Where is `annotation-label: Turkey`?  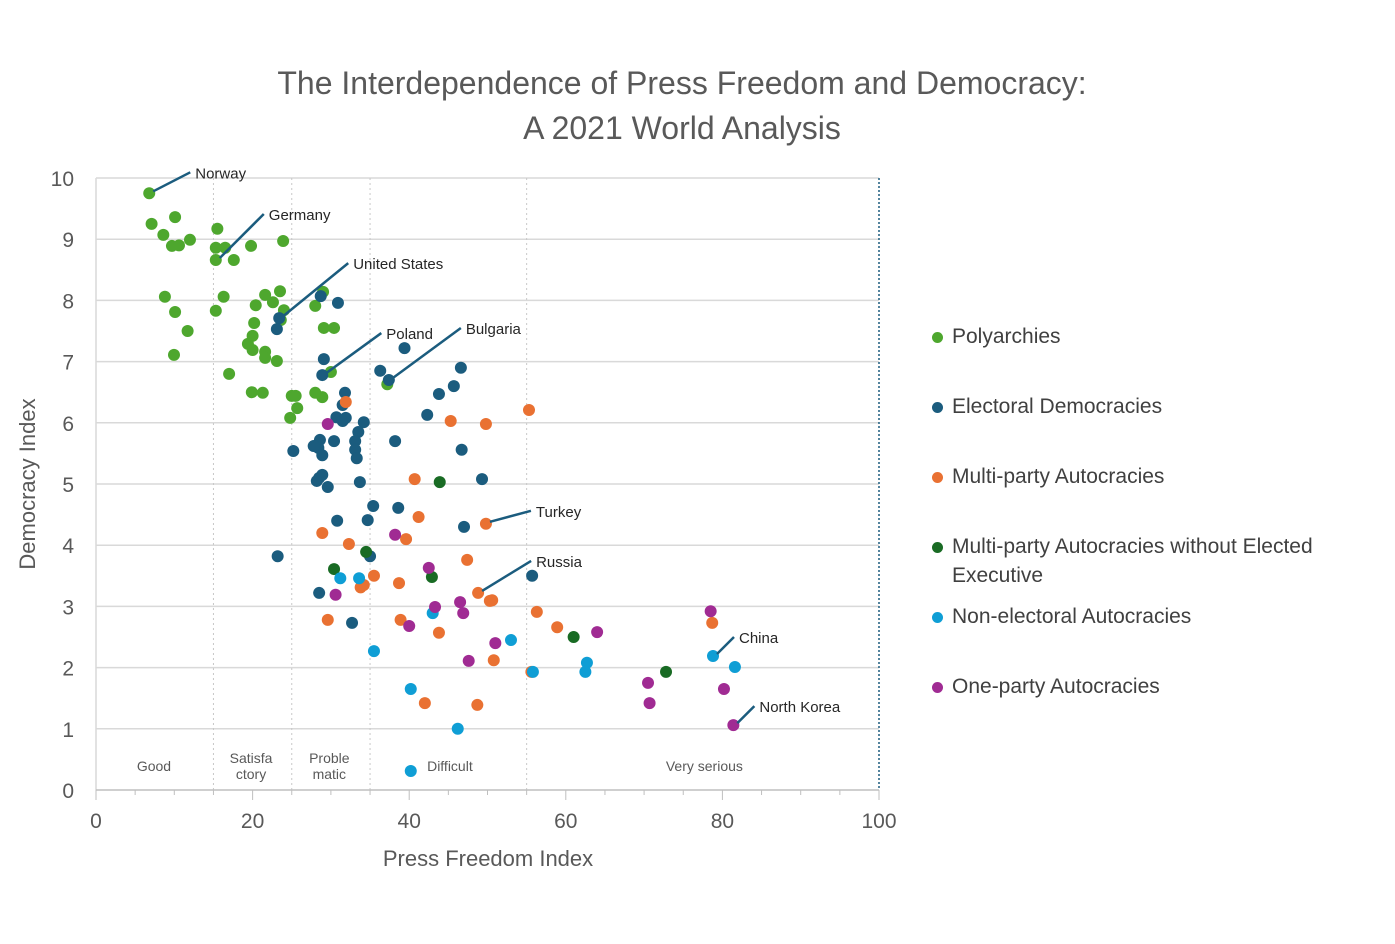
annotation-label: Turkey is located at coordinates (559, 512).